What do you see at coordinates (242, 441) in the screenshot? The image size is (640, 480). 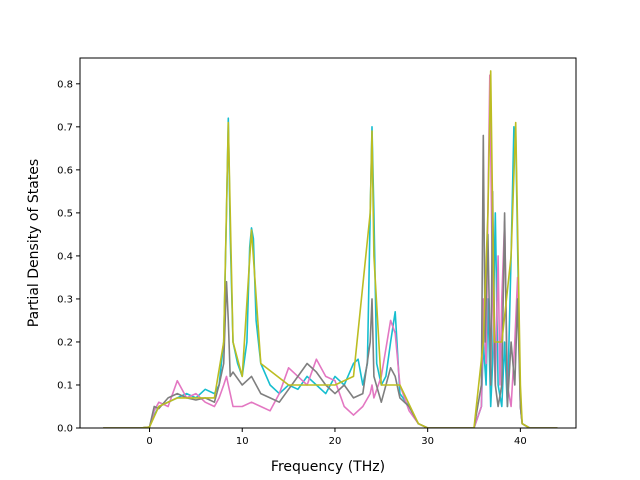 I see `x-tick-label: 10` at bounding box center [242, 441].